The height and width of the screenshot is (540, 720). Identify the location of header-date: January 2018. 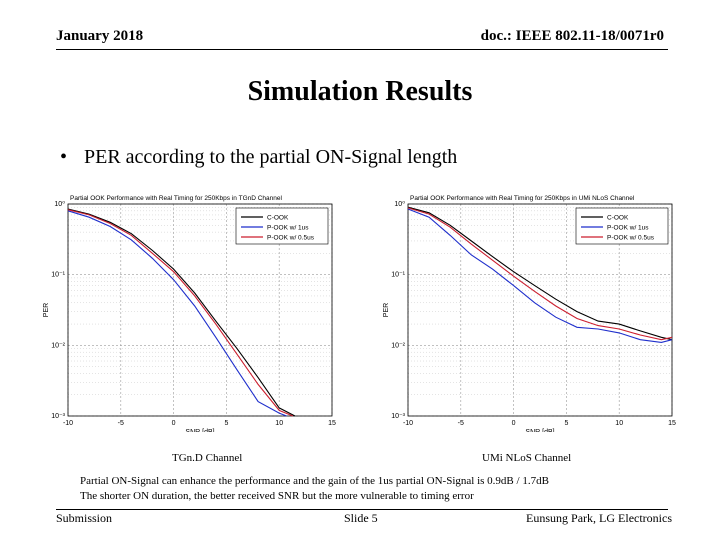
(100, 36).